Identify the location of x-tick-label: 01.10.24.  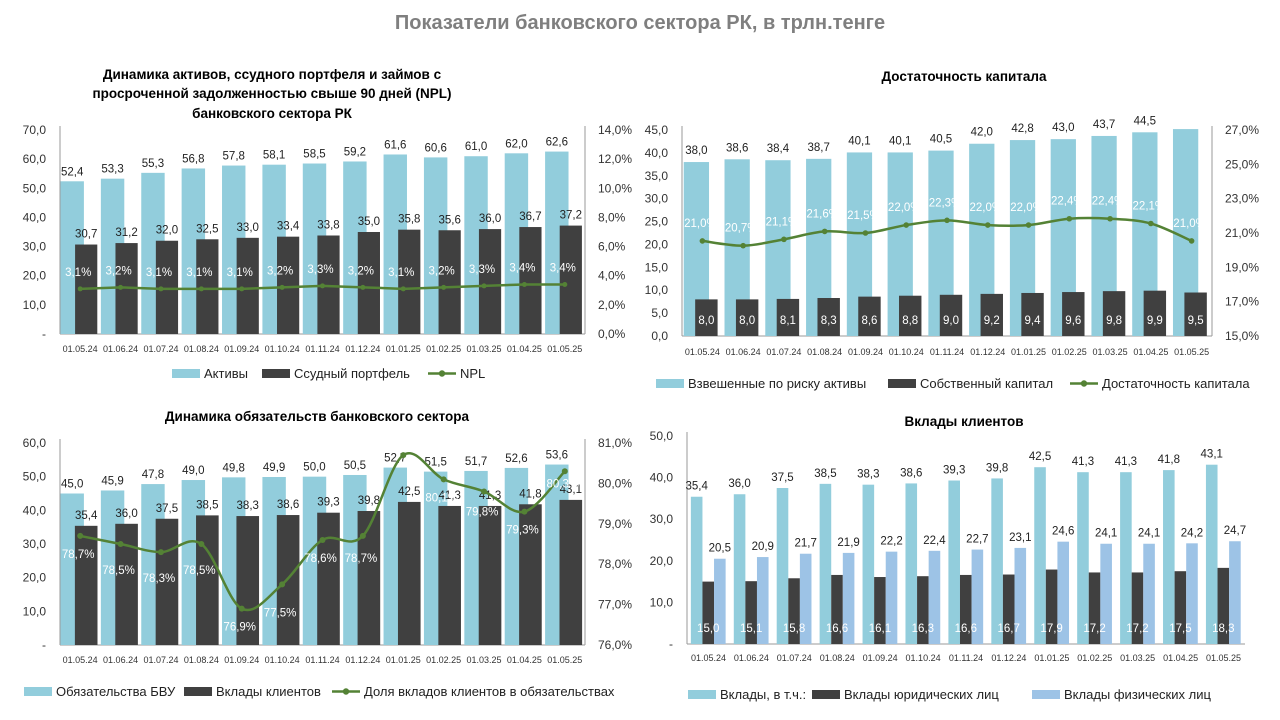
(282, 349).